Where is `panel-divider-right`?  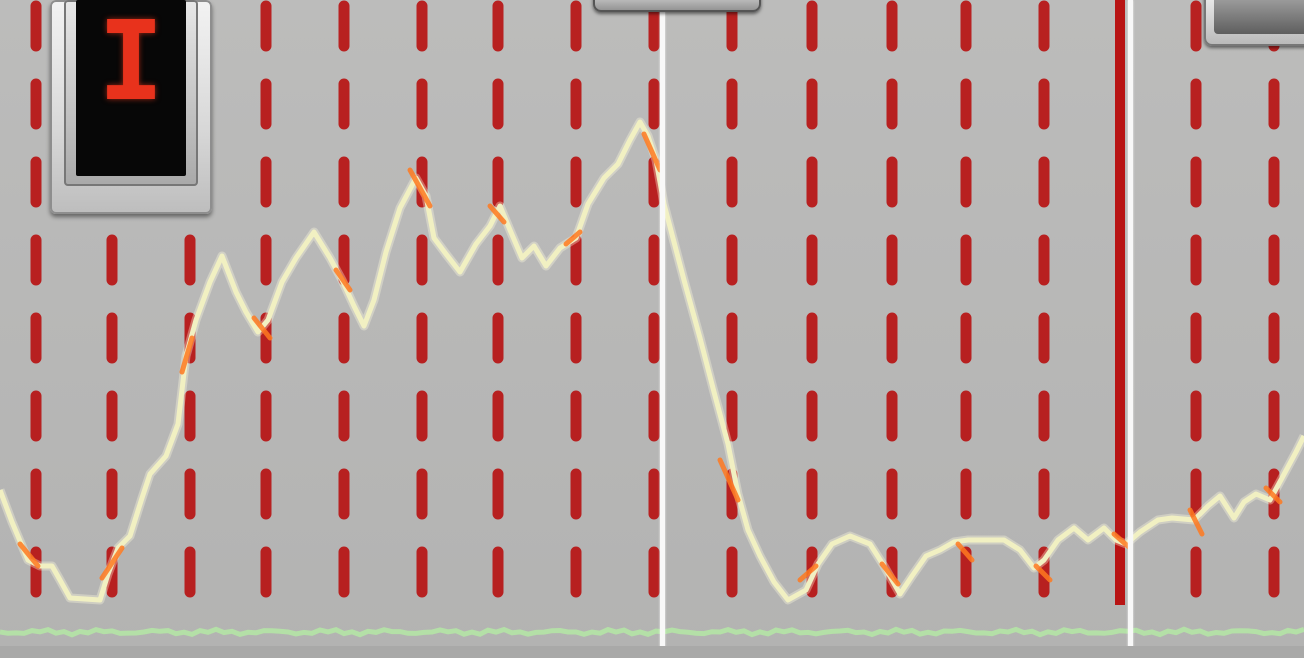
panel-divider-right is located at coordinates (1130, 329).